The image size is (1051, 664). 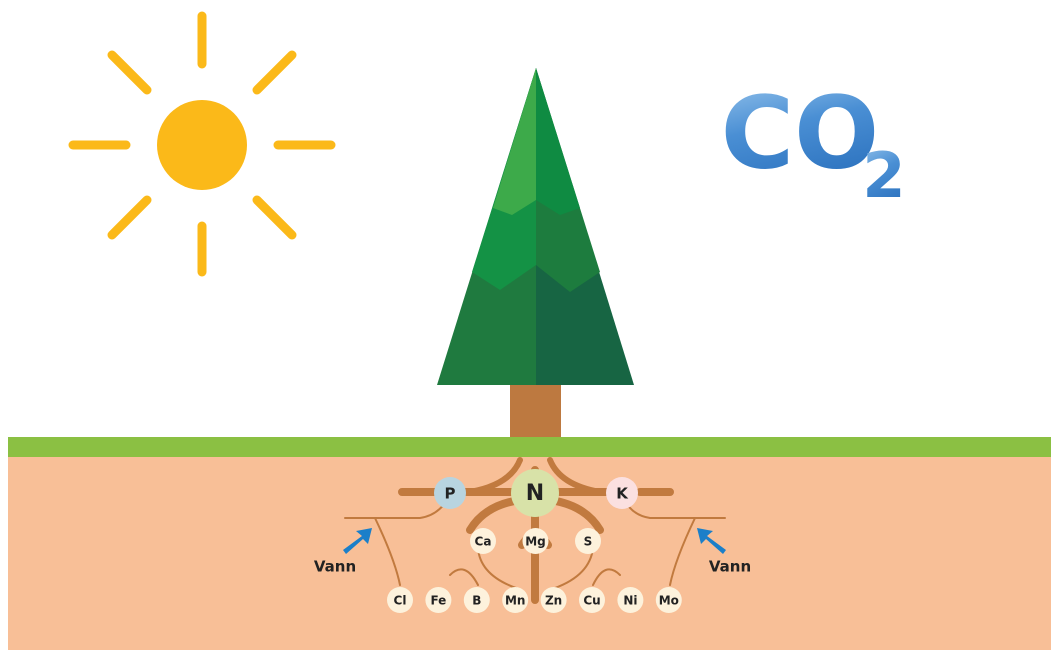 I want to click on nutrient-label: Cu, so click(x=591, y=601).